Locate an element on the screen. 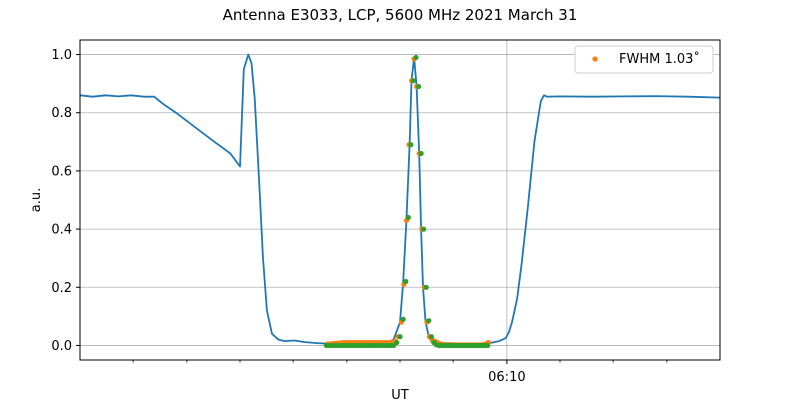 The width and height of the screenshot is (800, 400). y-tick-label: 0.4 is located at coordinates (61, 230).